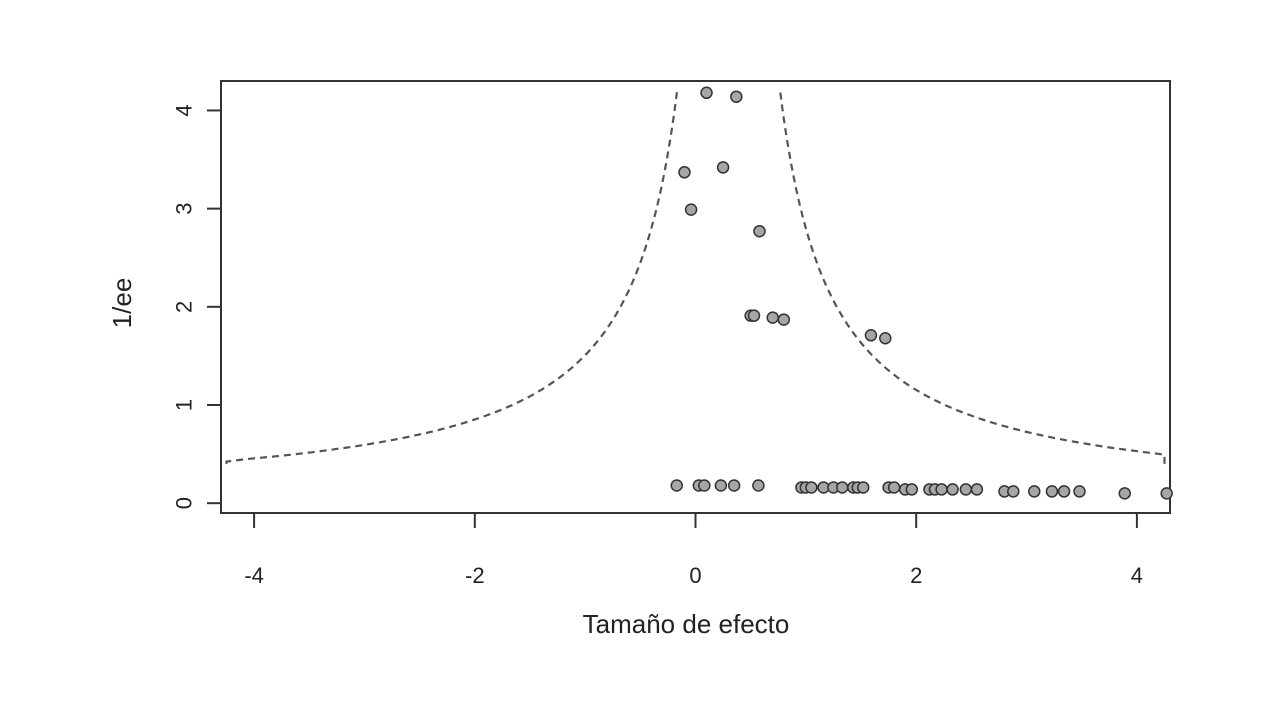 This screenshot has width=1280, height=720. Describe the element at coordinates (1137, 575) in the screenshot. I see `x-tick-label: 4` at that location.